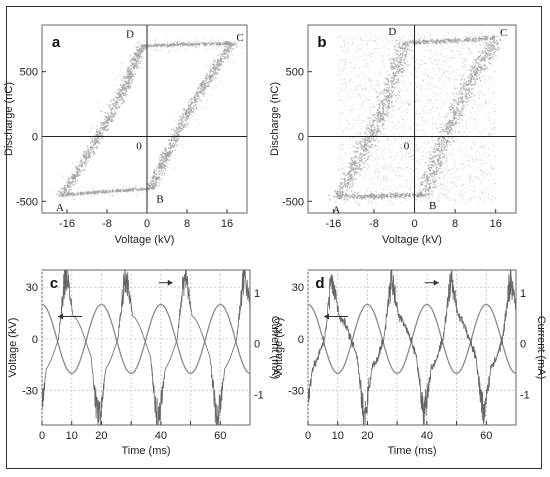 This screenshot has width=550, height=477. What do you see at coordinates (159, 199) in the screenshot?
I see `point-label-B: B` at bounding box center [159, 199].